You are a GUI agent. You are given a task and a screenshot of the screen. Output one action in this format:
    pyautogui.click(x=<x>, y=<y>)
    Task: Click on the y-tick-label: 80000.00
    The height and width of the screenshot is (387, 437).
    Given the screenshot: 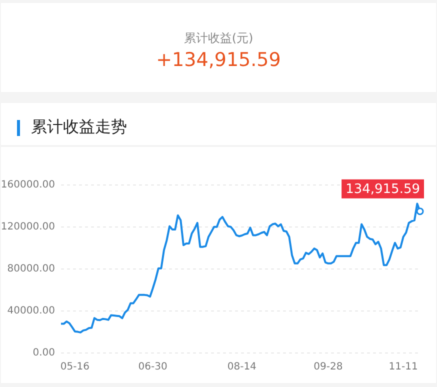 What is the action you would take?
    pyautogui.click(x=31, y=269)
    